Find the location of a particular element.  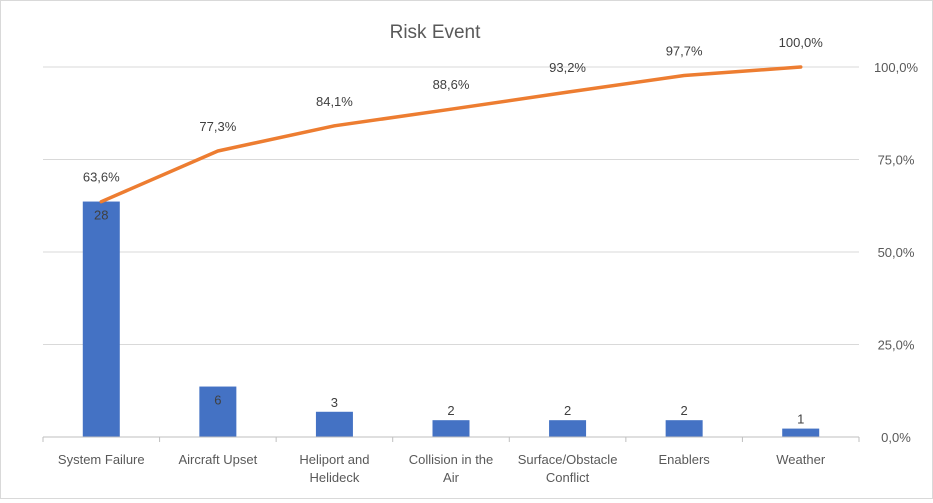

category-label: System Failure is located at coordinates (101, 459).